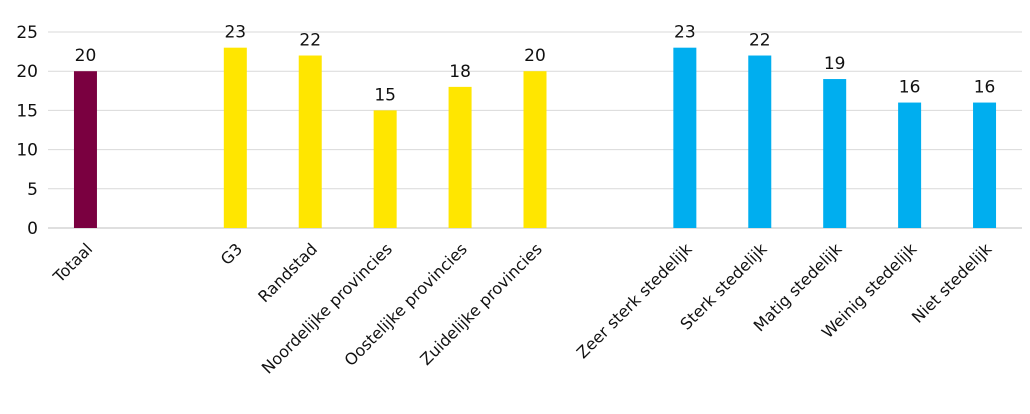  What do you see at coordinates (835, 64) in the screenshot?
I see `data-label: 19` at bounding box center [835, 64].